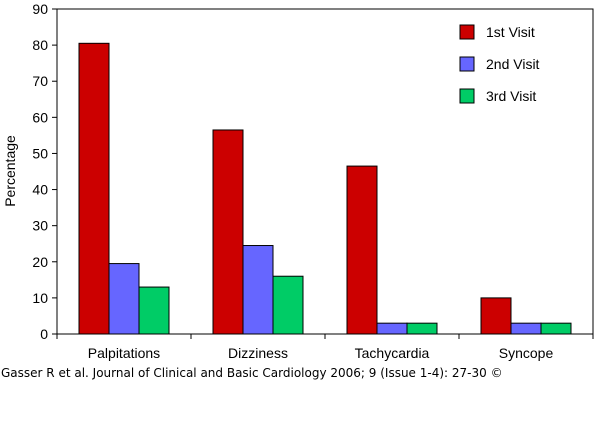 The width and height of the screenshot is (600, 423). Describe the element at coordinates (124, 353) in the screenshot. I see `x-tick-label: Palpitations` at that location.